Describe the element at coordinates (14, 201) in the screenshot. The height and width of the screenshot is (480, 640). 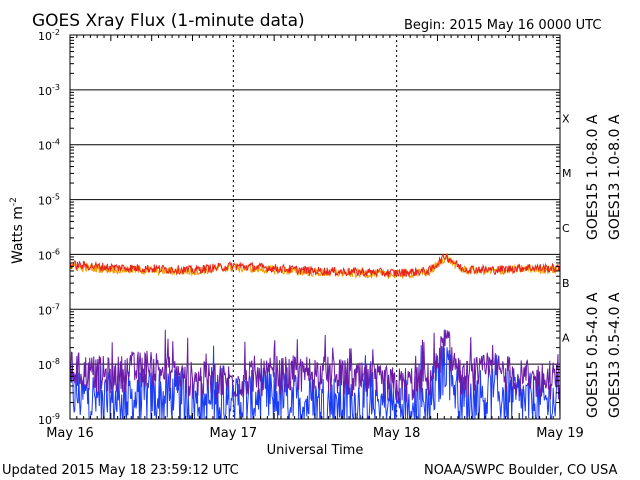
I see `y-axis-label-exponent: -2` at that location.